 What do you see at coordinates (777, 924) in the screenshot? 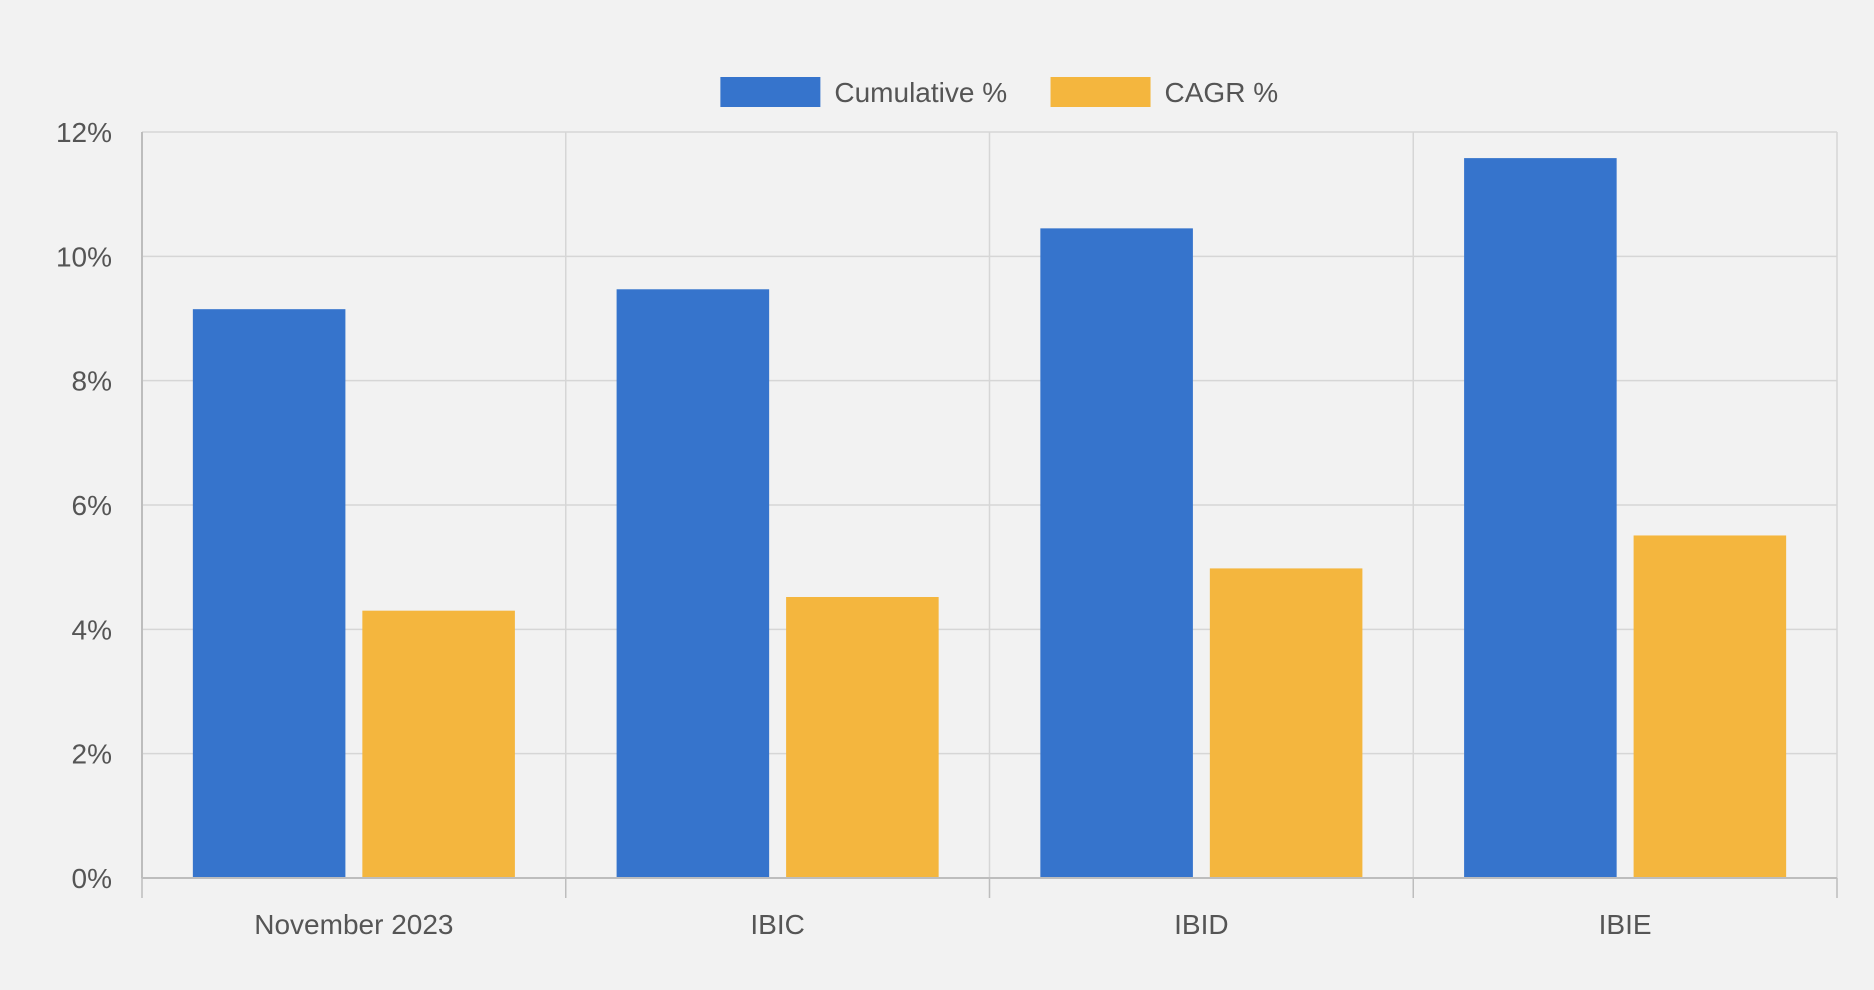
I see `x-tick-label: IBIC` at bounding box center [777, 924].